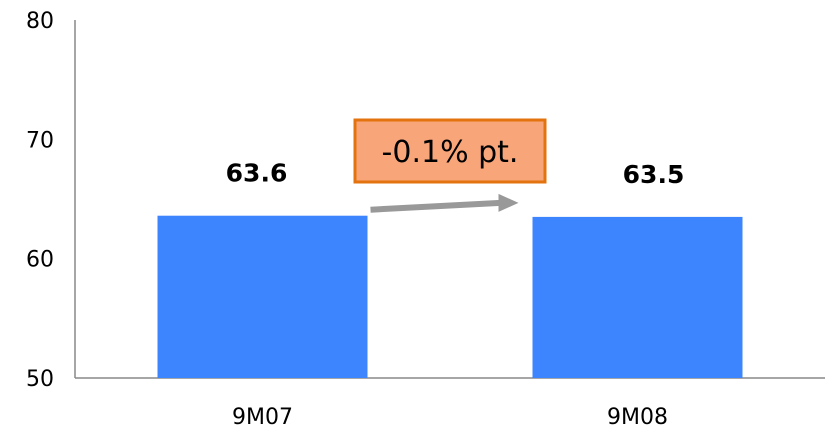 The image size is (825, 440). Describe the element at coordinates (508, 202) in the screenshot. I see `change-arrow-head` at that location.